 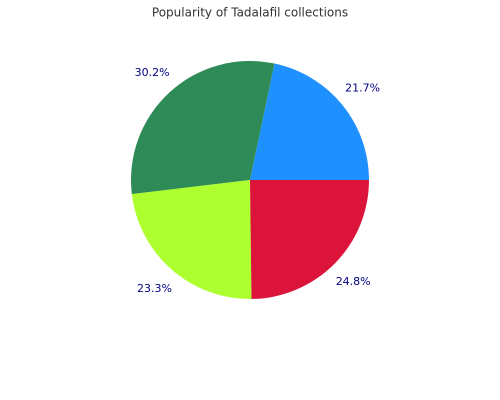 I want to click on value-label: 24.8%, so click(x=353, y=281).